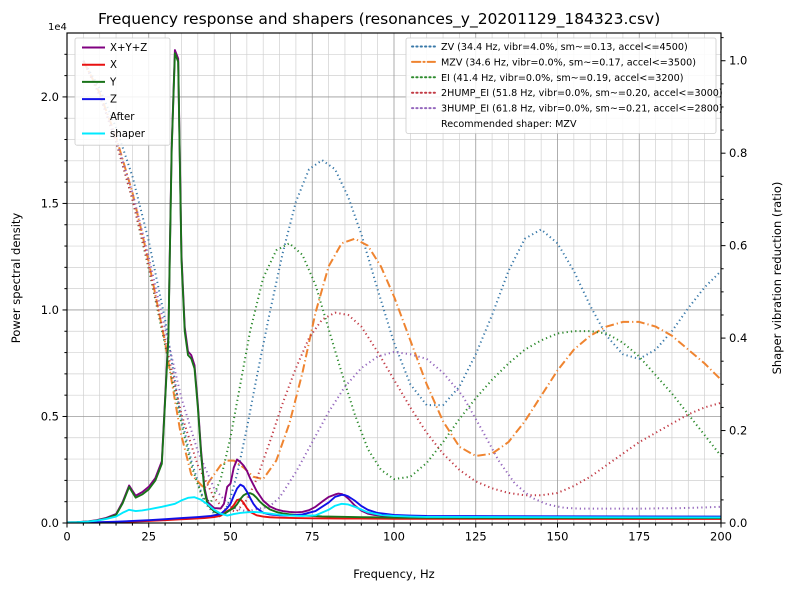 The image size is (800, 600). I want to click on y-axis-label-left: Power spectral density, so click(16, 278).